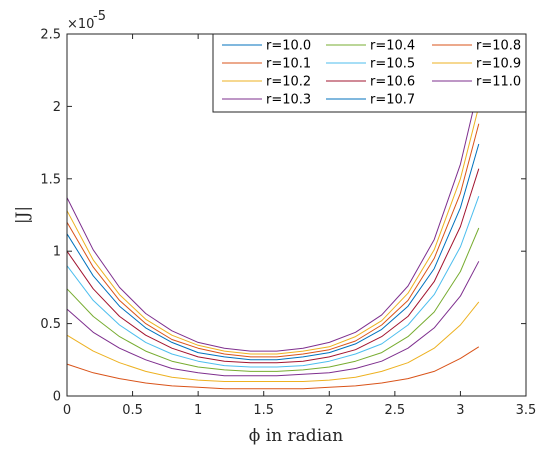 The width and height of the screenshot is (550, 452). I want to click on legend-entry-label: r=10.8, so click(498, 46).